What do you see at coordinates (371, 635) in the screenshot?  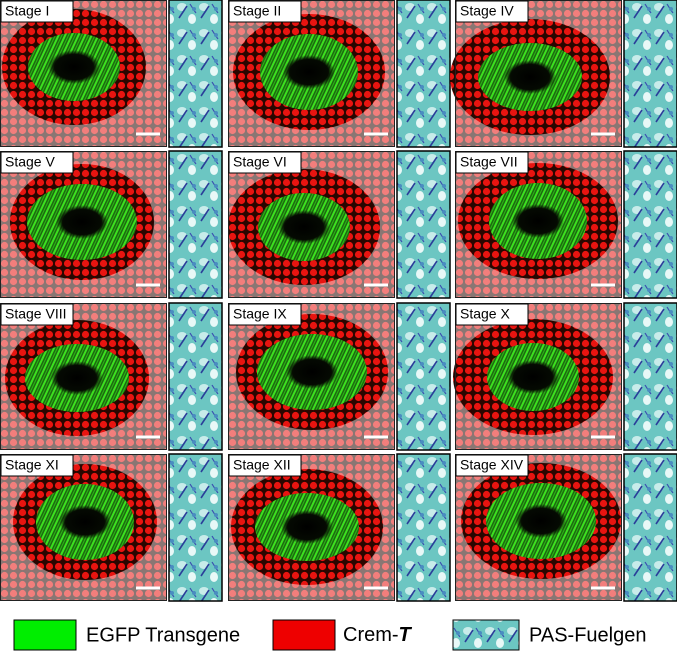 I see `crem-text: Crem-` at bounding box center [371, 635].